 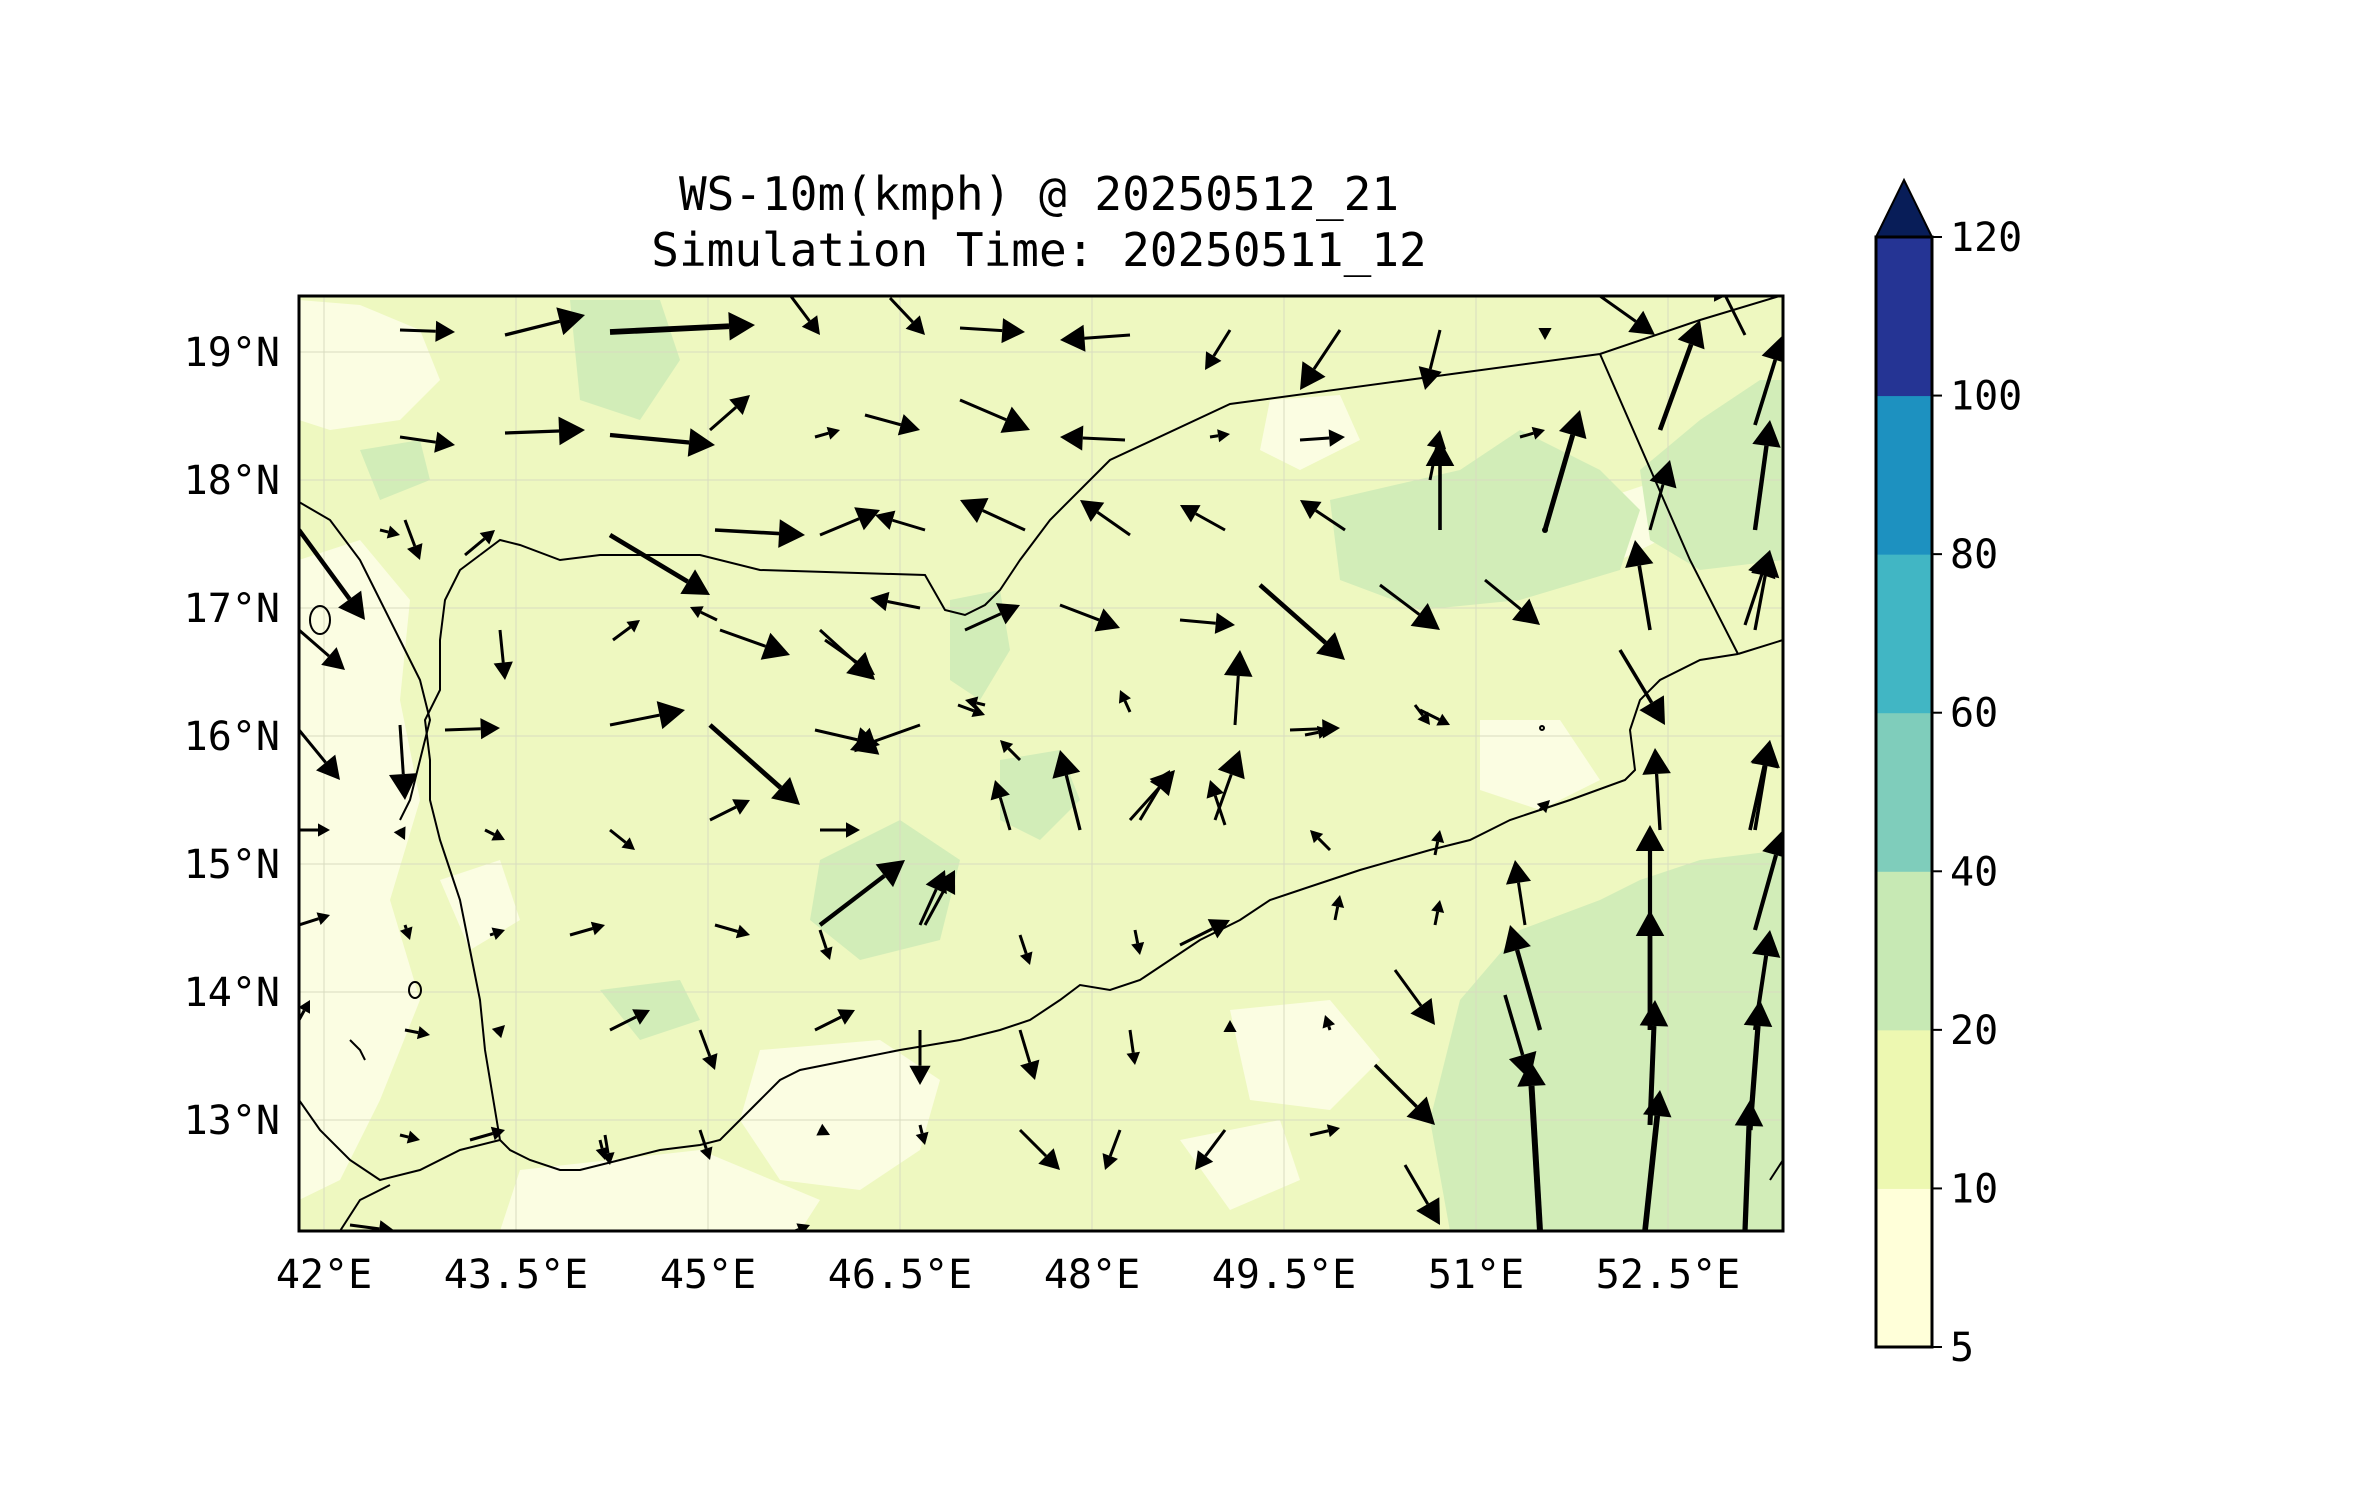 What do you see at coordinates (1974, 872) in the screenshot?
I see `colorbar-tick-label: 40` at bounding box center [1974, 872].